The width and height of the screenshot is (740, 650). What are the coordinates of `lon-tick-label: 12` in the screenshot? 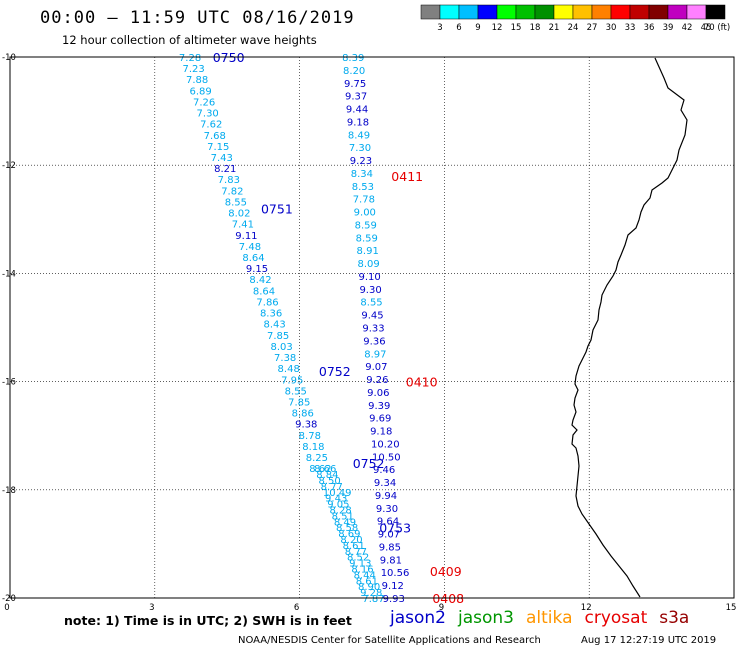 It's located at (586, 608).